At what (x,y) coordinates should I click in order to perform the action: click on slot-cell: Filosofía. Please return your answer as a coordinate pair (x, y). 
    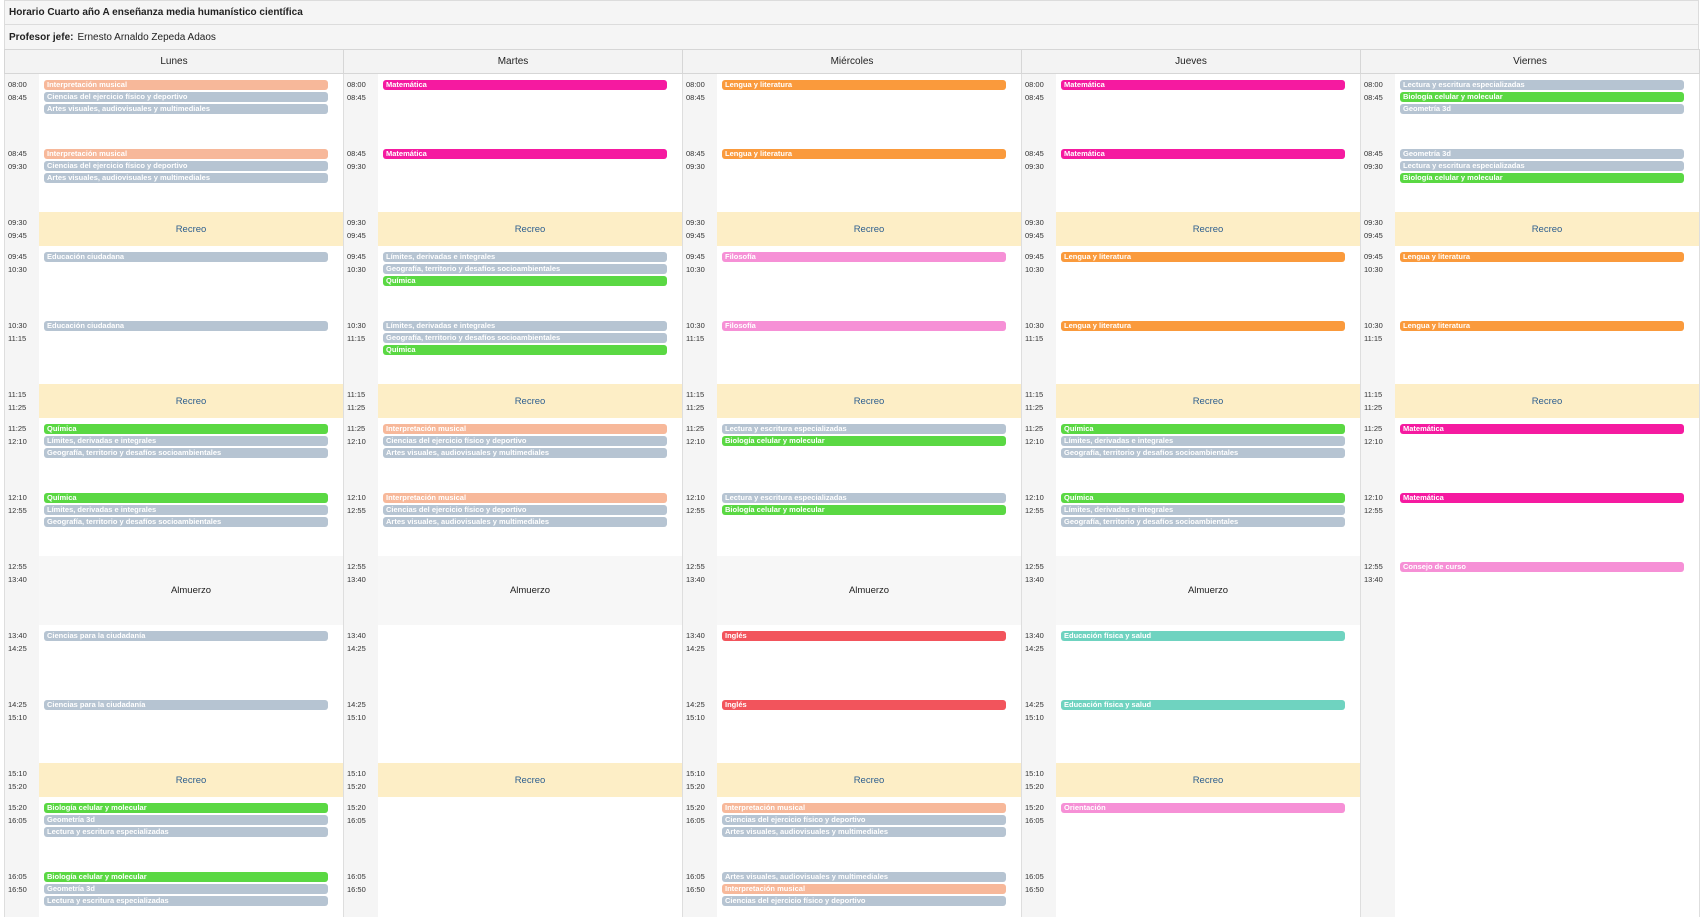
    Looking at the image, I should click on (869, 281).